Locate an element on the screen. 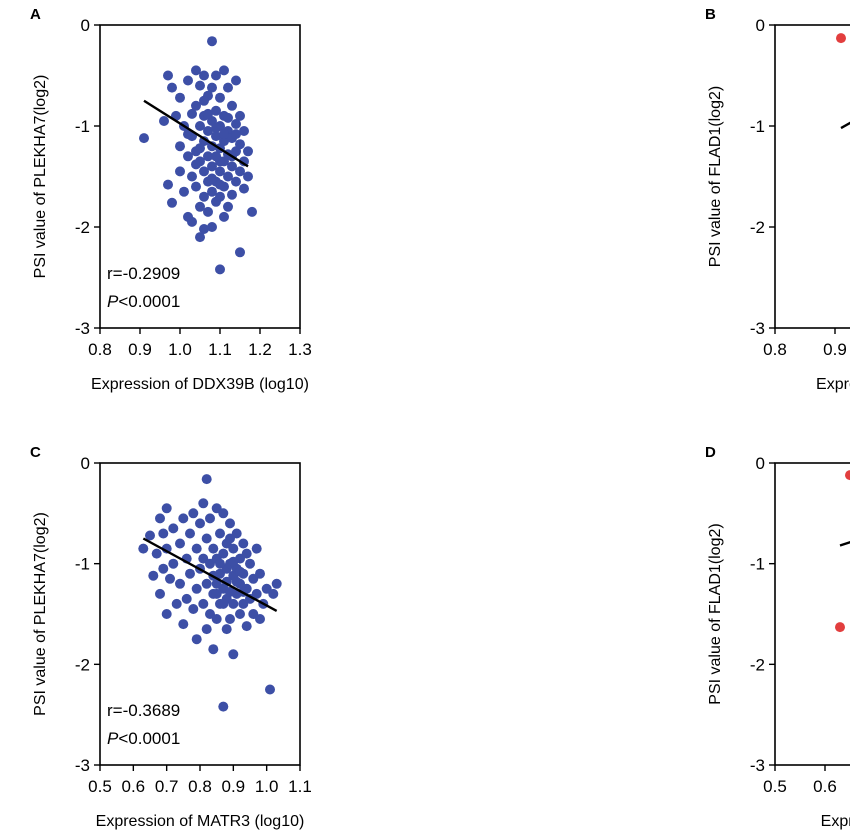  y-tick-label: 0 is located at coordinates (85, 25).